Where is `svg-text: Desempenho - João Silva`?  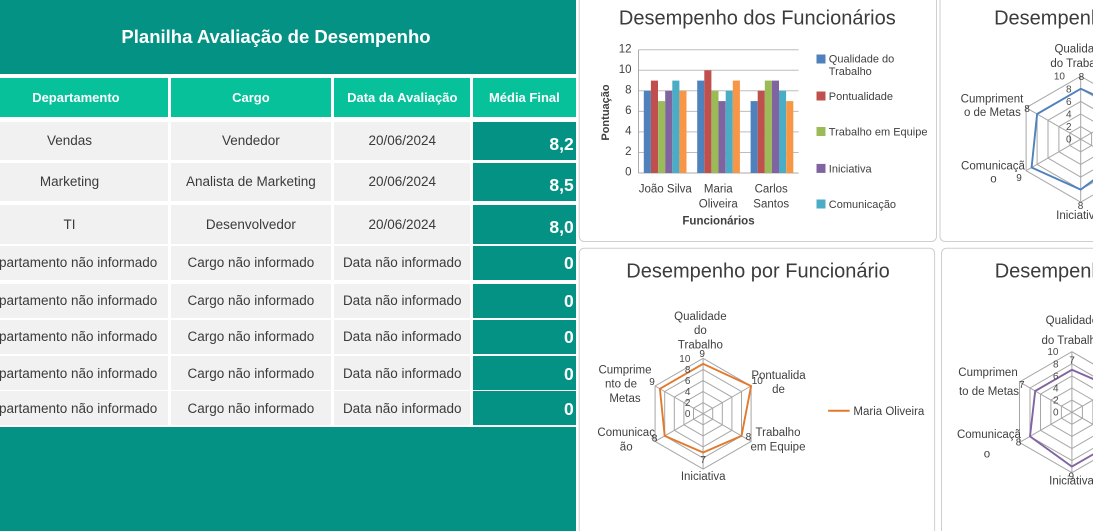 svg-text: Desempenho - João Silva is located at coordinates (1043, 19).